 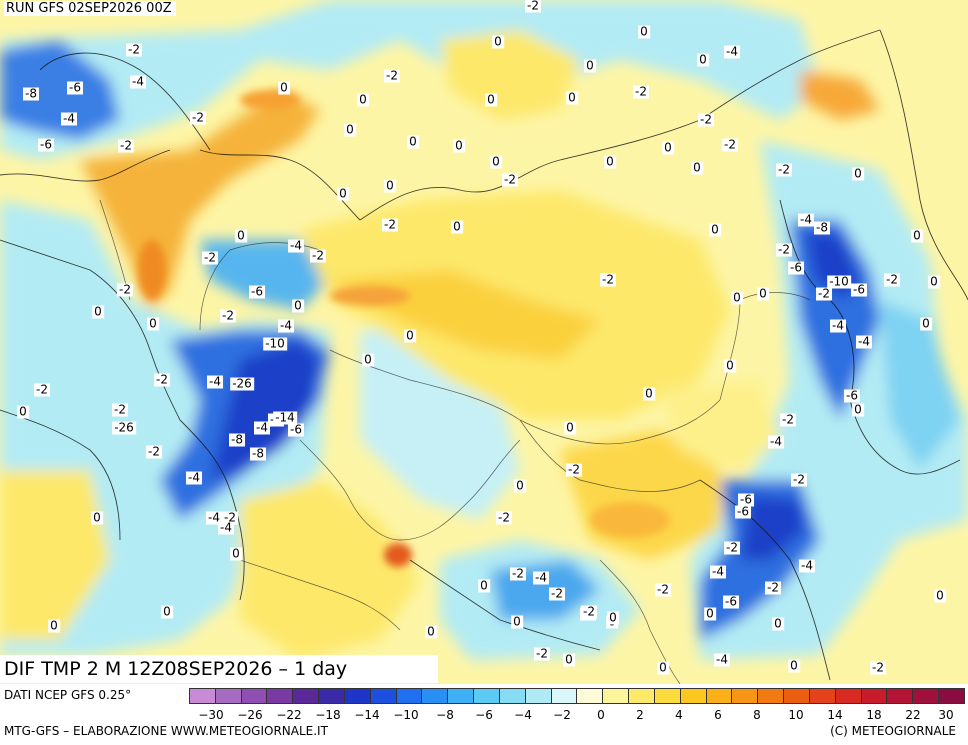 I want to click on legend-tick-label: −4, so click(x=523, y=715).